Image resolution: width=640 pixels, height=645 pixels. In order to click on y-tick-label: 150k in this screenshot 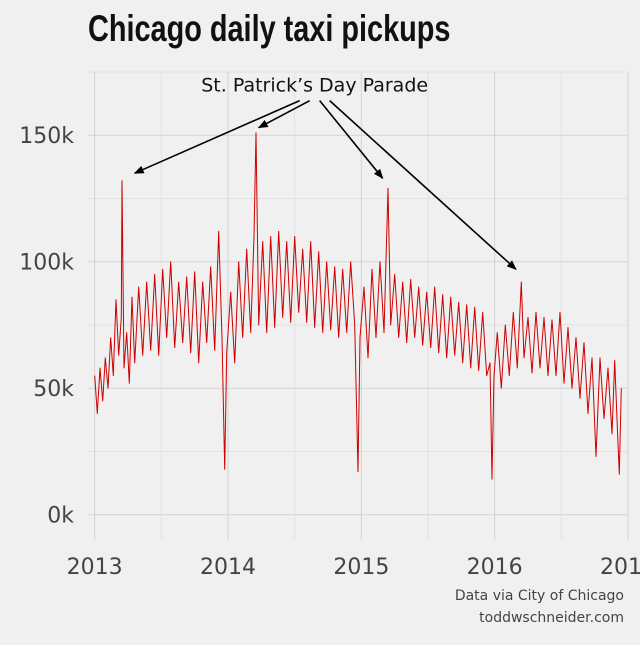, I will do `click(46, 136)`.